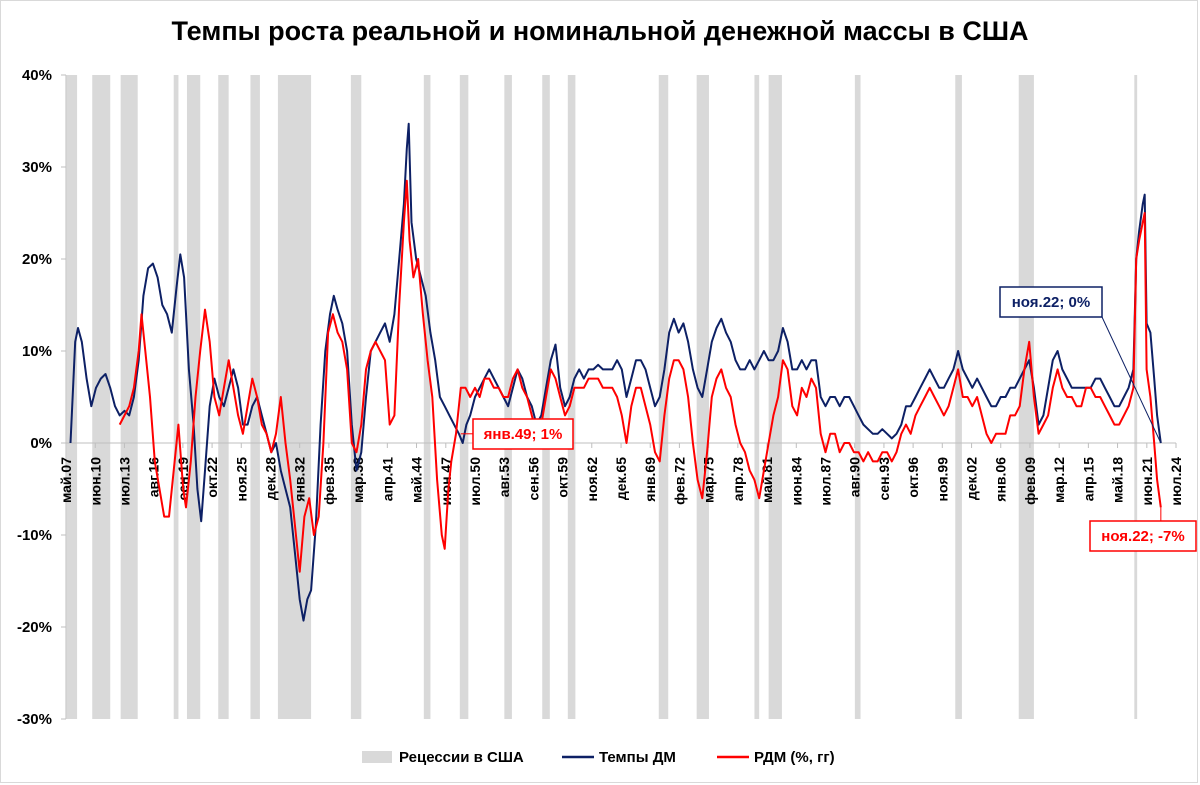 Image resolution: width=1200 pixels, height=785 pixels. What do you see at coordinates (621, 478) in the screenshot?
I see `x-tick-label: дек.65` at bounding box center [621, 478].